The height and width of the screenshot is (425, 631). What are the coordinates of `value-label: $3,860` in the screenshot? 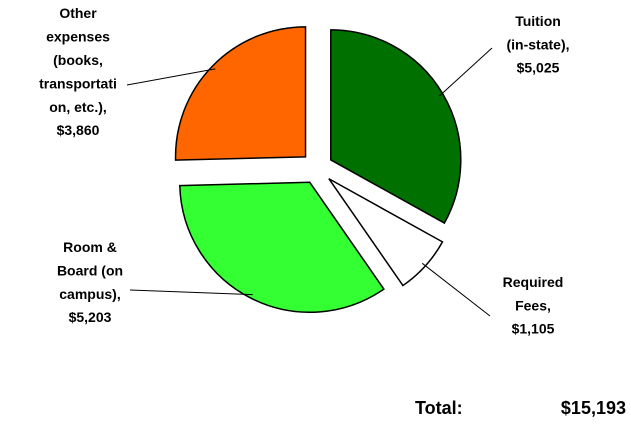 It's located at (78, 130).